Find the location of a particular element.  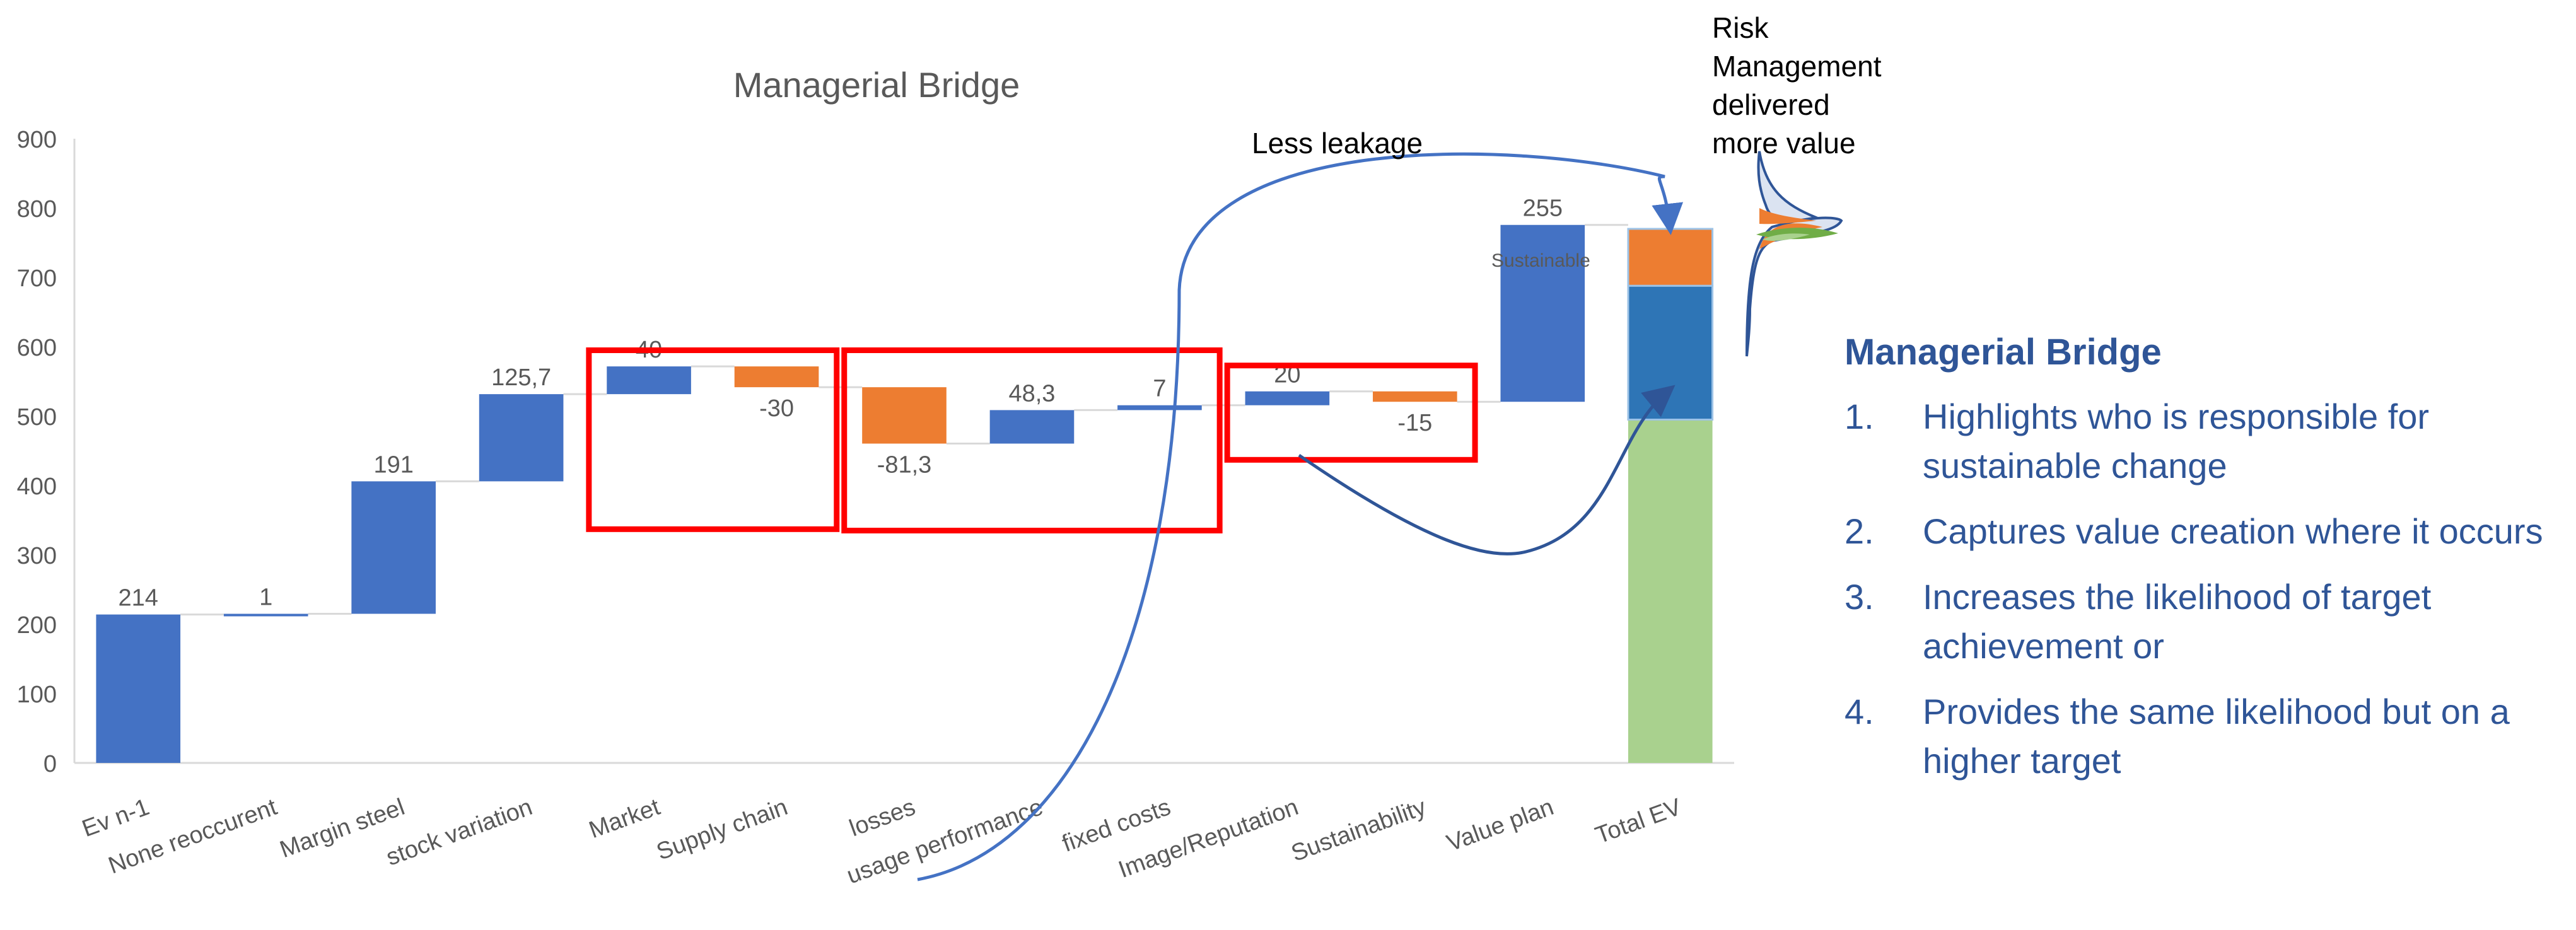

data-label: -15 is located at coordinates (1415, 423).